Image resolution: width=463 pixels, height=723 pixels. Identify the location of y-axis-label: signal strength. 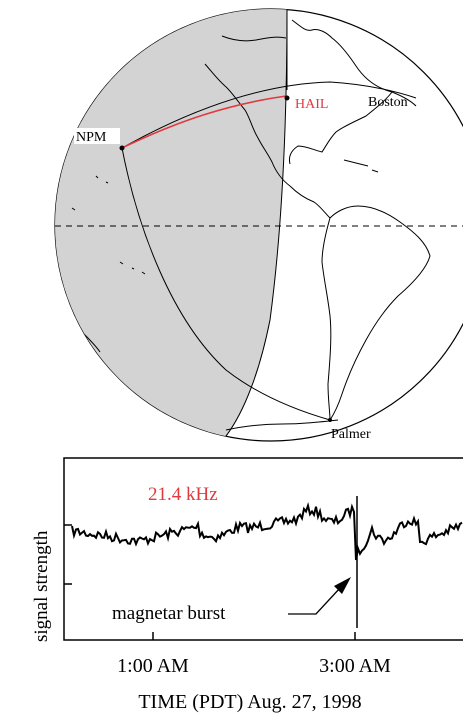
(41, 586).